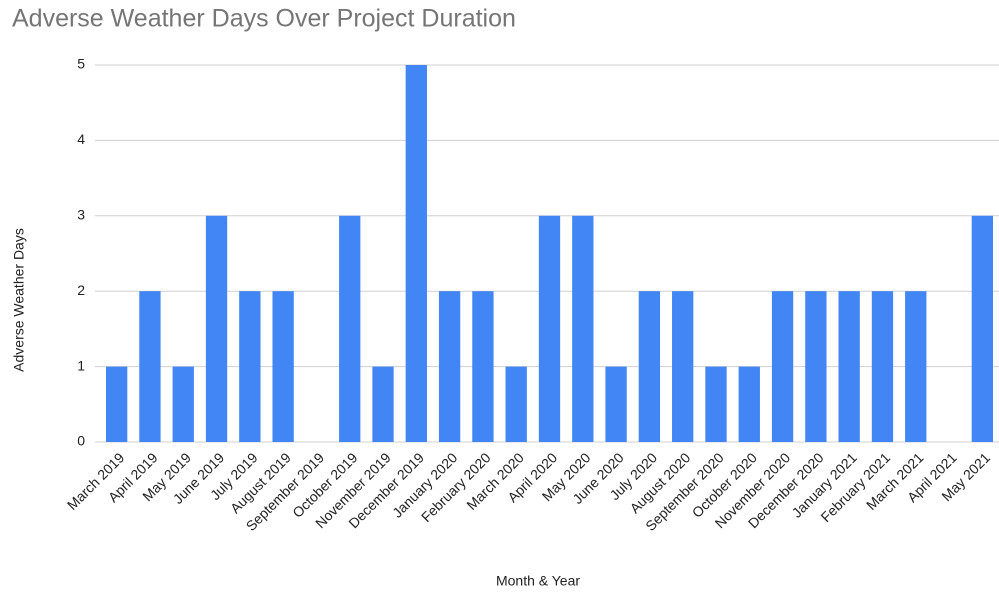 Image resolution: width=999 pixels, height=594 pixels. I want to click on y-tick-label: 2, so click(81, 290).